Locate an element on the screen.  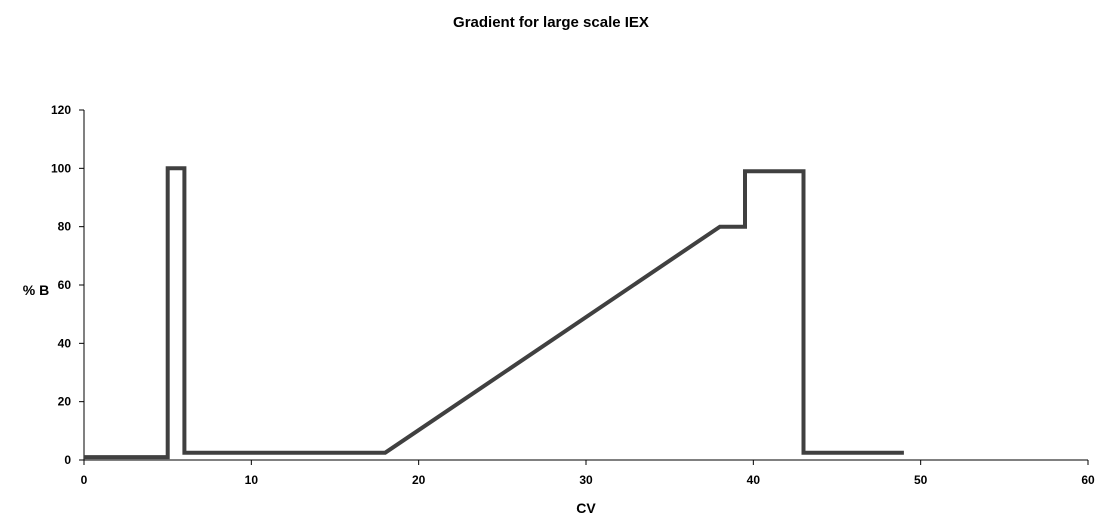
y-tick-label: 80 is located at coordinates (65, 227).